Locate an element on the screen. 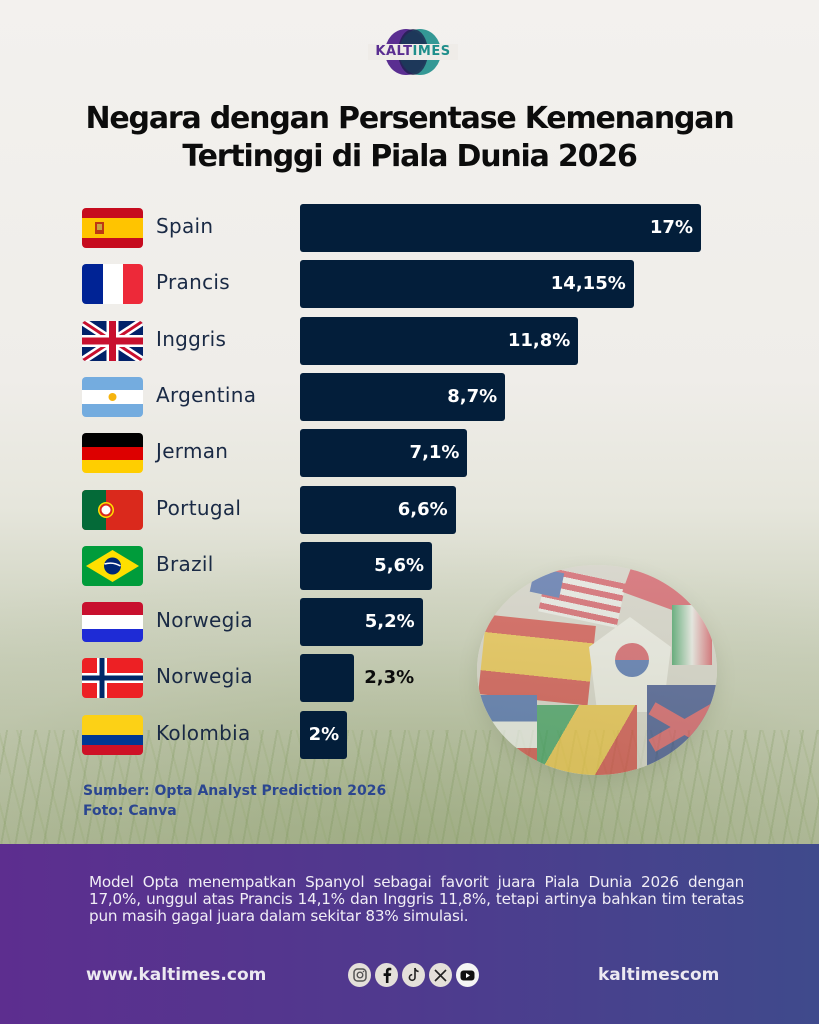  data-label: 2,3% is located at coordinates (389, 678).